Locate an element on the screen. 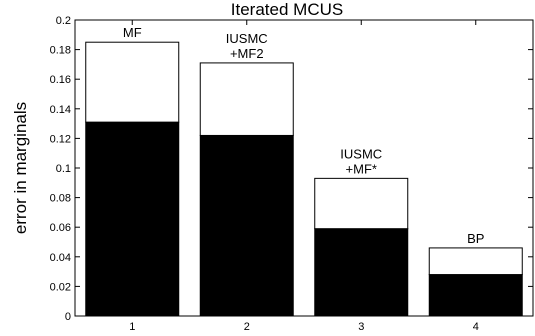  y-tick-label: 0.12 is located at coordinates (60, 139).